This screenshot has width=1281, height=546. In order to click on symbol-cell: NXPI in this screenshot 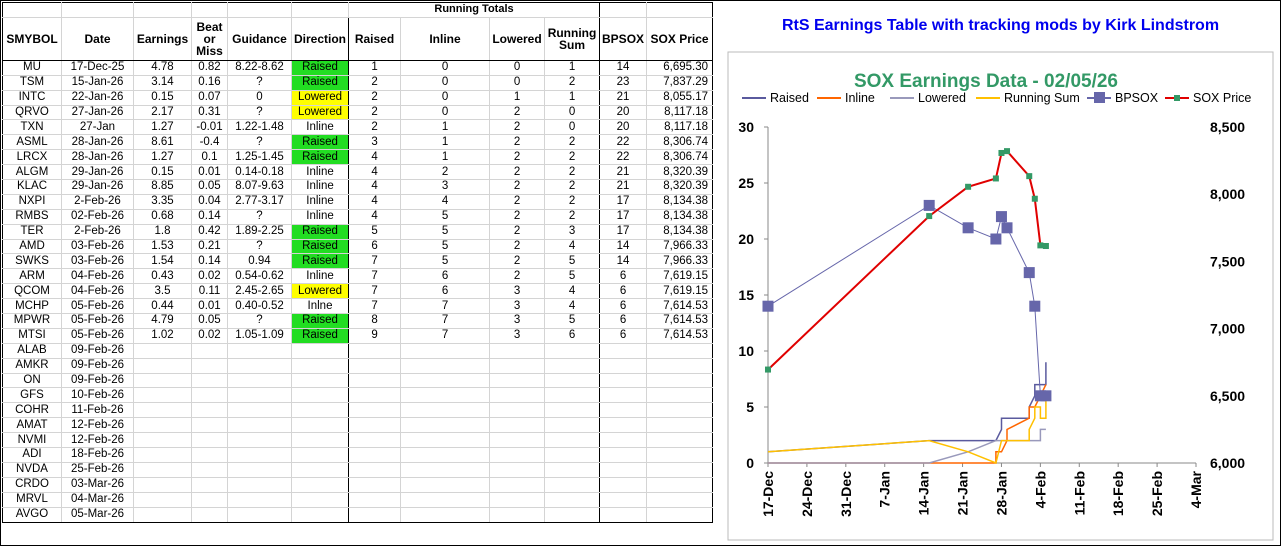, I will do `click(32, 201)`.